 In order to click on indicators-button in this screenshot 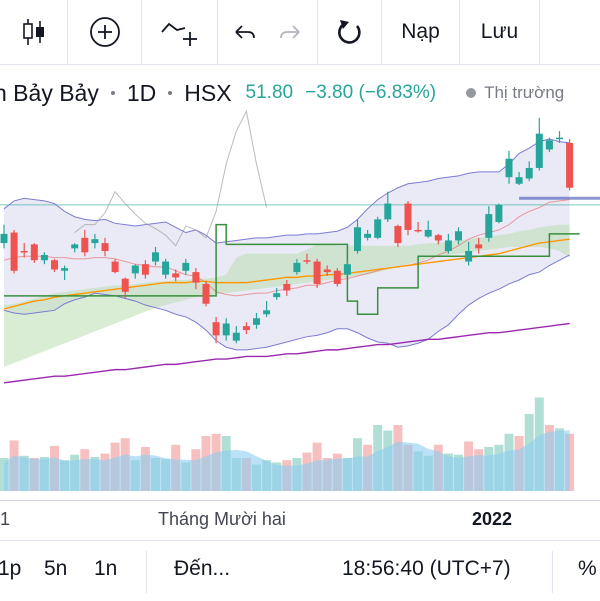, I will do `click(34, 32)`.